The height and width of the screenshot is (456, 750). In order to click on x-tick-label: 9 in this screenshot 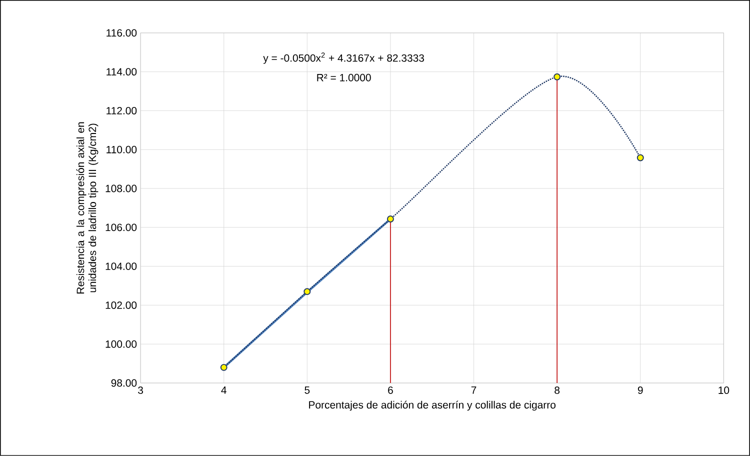, I will do `click(640, 390)`.